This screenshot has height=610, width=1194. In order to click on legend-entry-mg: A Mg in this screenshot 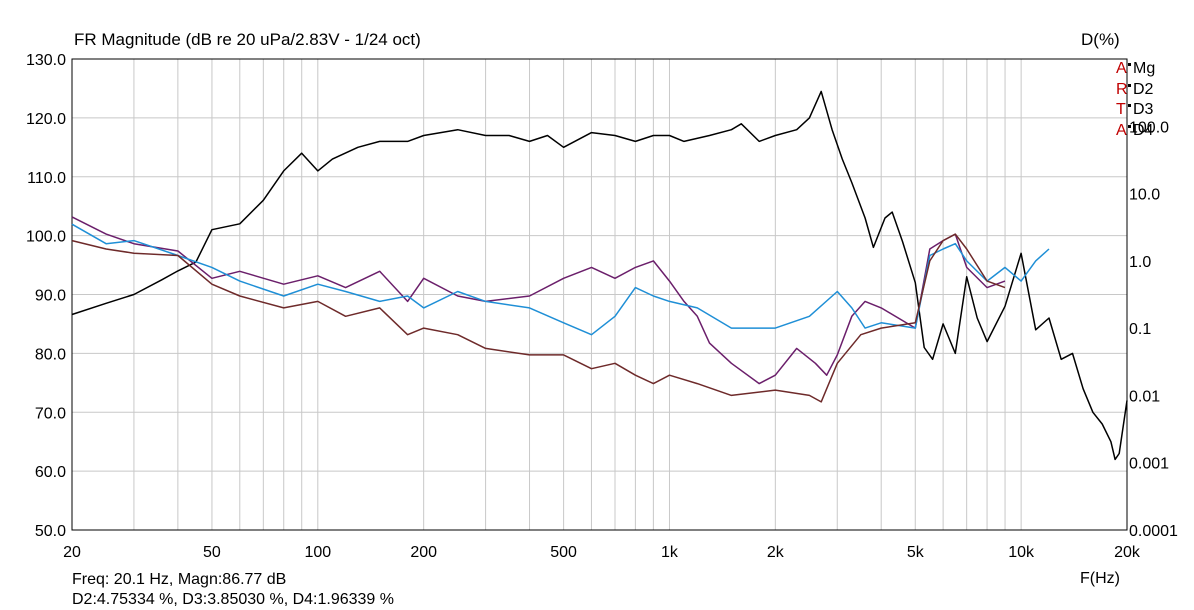, I will do `click(1135, 70)`.